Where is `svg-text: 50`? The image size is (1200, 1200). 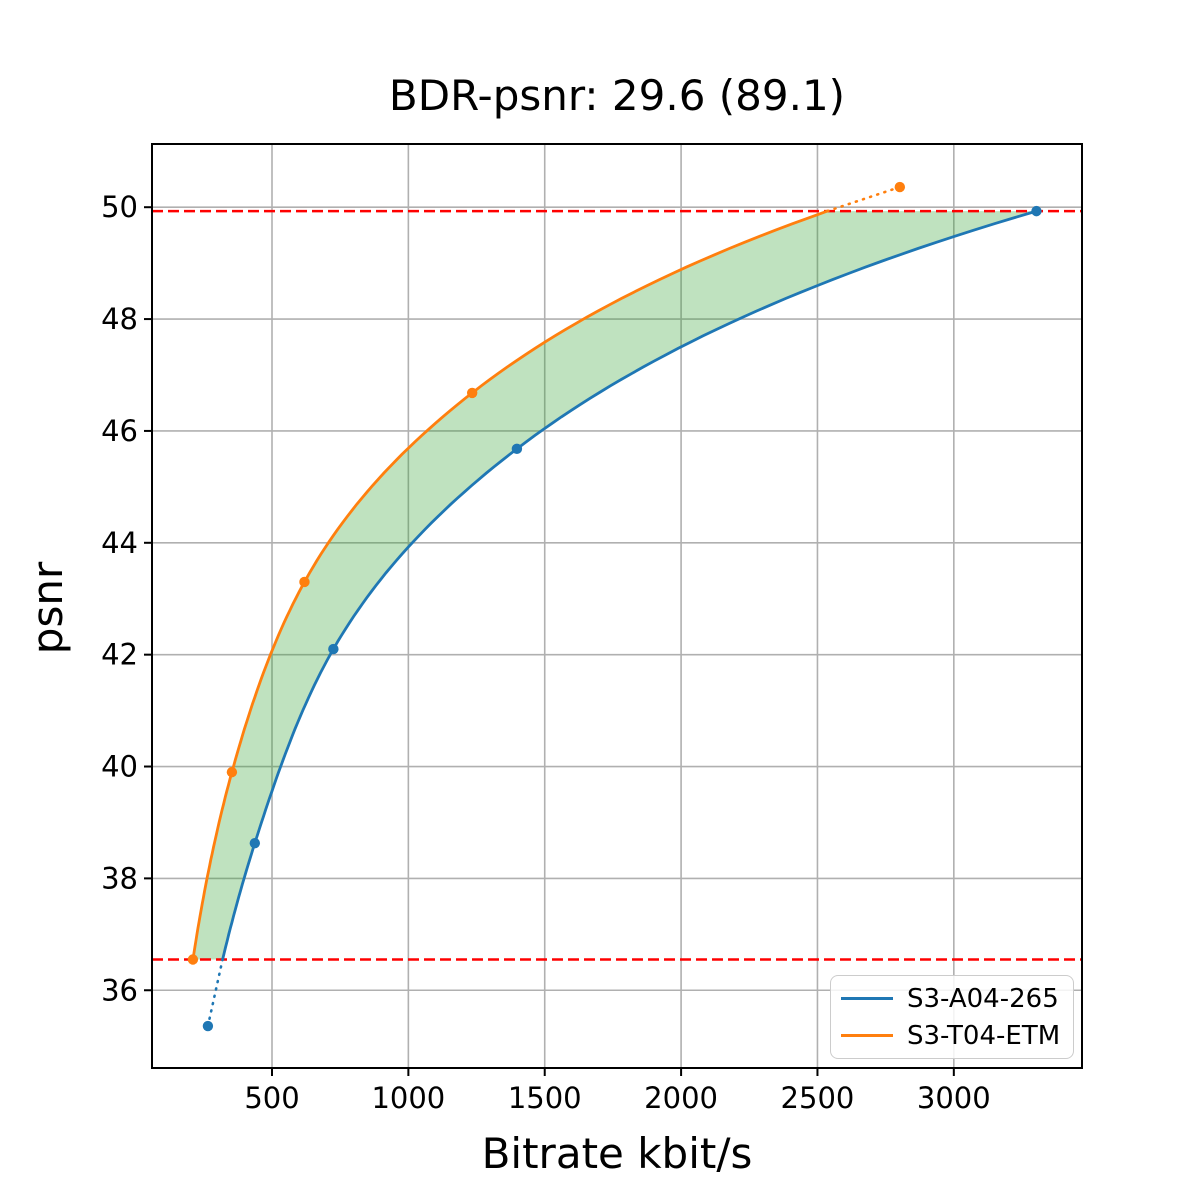 svg-text: 50 is located at coordinates (119, 207).